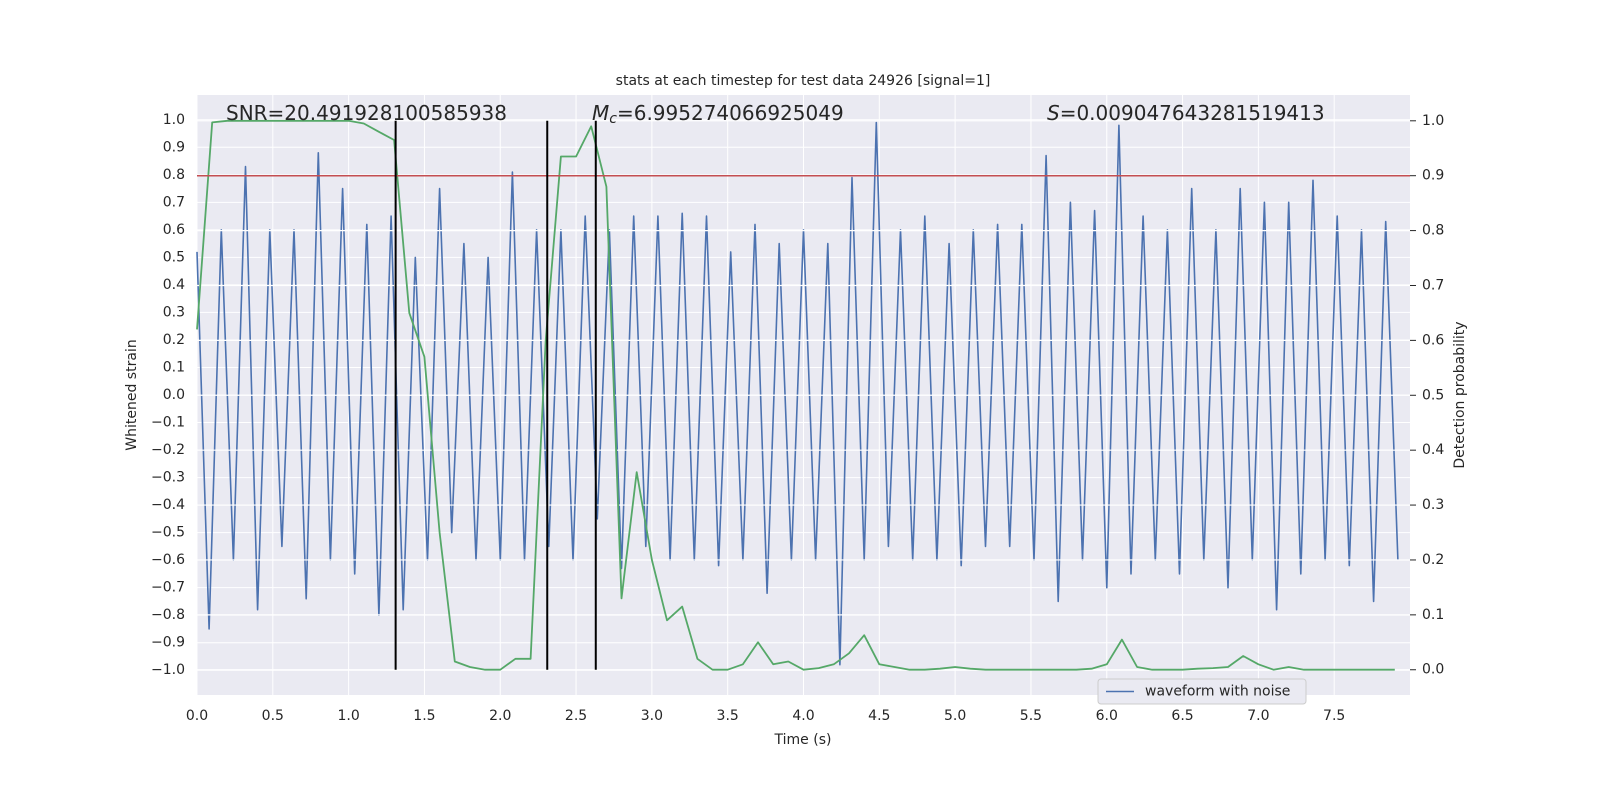 This screenshot has height=804, width=1600. I want to click on x-tick-label: 6.0, so click(1107, 716).